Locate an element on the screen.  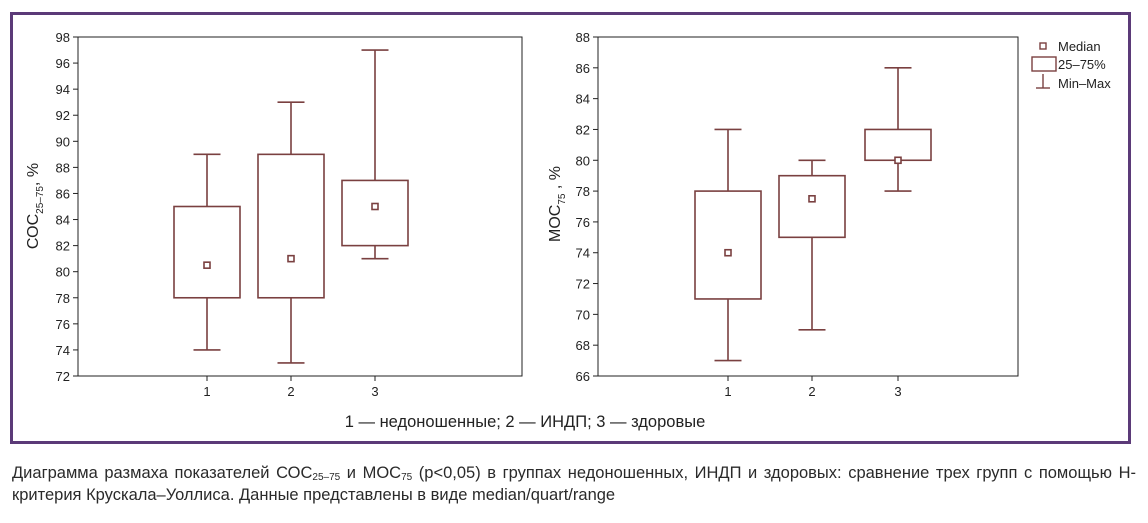
y-tick-label: 66 is located at coordinates (583, 376).